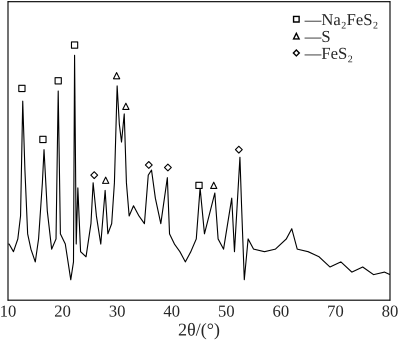  I want to click on x-tick-label: 60, so click(281, 311).